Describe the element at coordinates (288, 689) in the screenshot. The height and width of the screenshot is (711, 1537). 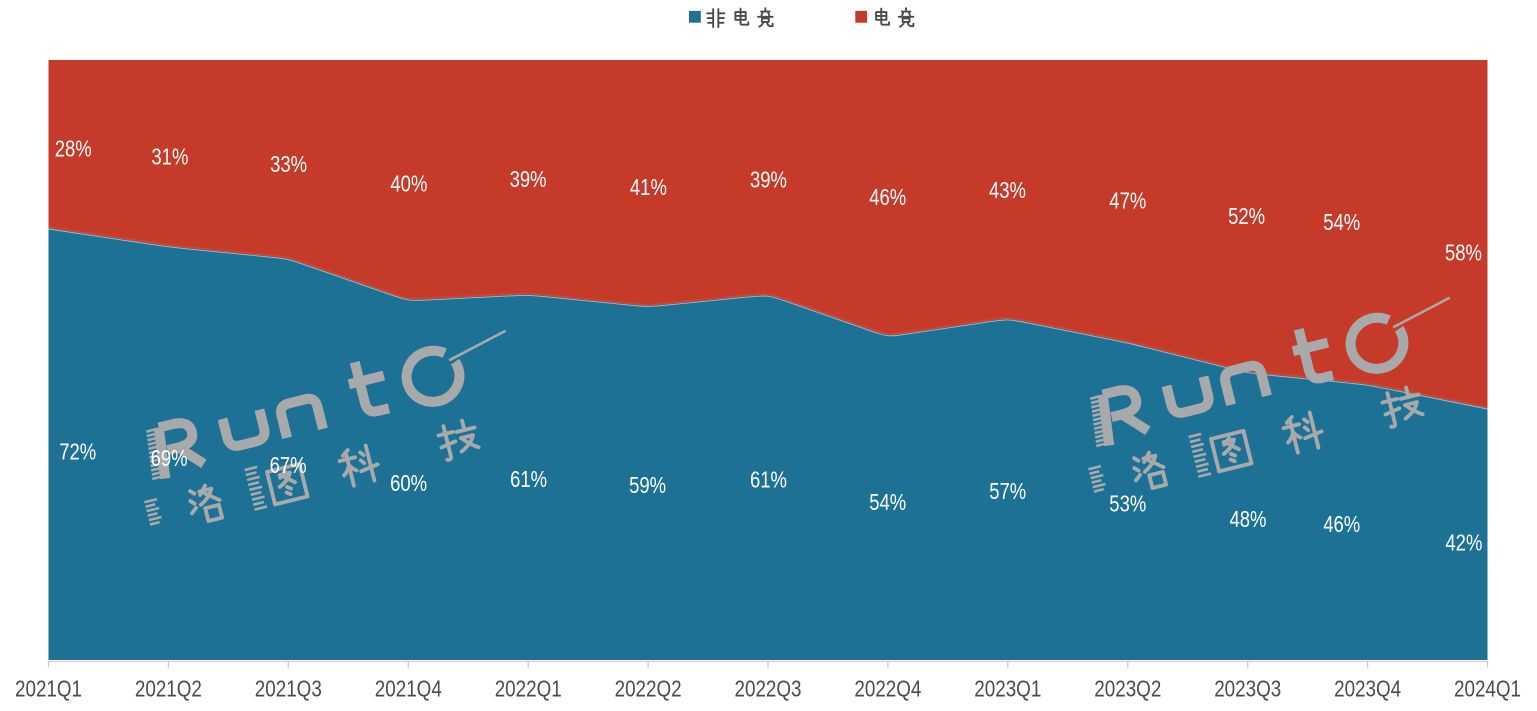
I see `svg-text: 2021Q3` at that location.